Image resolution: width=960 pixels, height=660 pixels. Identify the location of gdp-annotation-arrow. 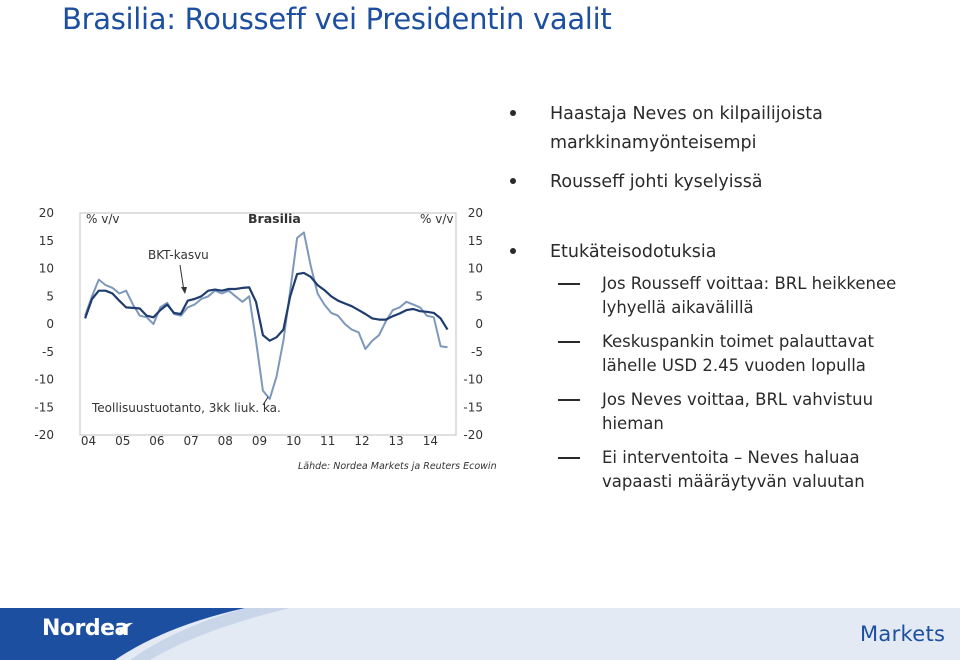
(182, 278).